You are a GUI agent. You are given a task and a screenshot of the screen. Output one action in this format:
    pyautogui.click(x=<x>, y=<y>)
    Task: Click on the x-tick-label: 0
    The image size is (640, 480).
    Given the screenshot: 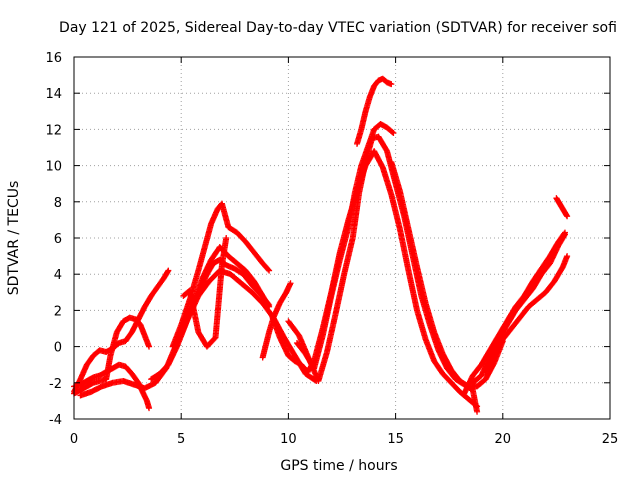 What is the action you would take?
    pyautogui.click(x=74, y=439)
    